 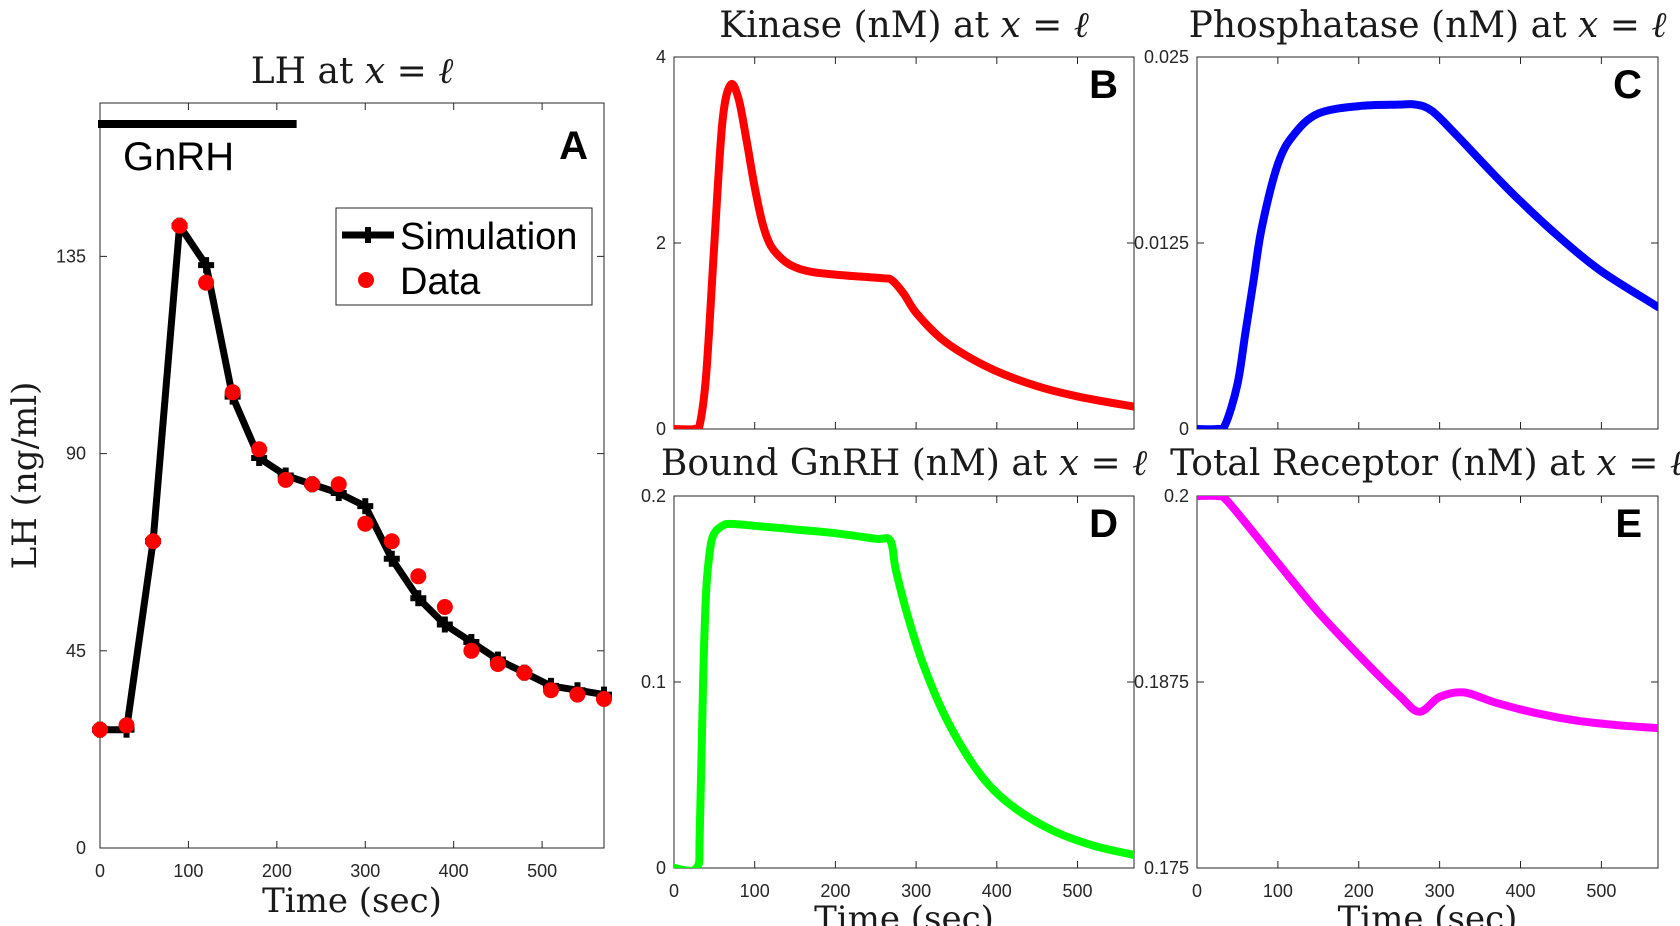 I want to click on panel-a-xtick-label: 400, so click(x=454, y=871).